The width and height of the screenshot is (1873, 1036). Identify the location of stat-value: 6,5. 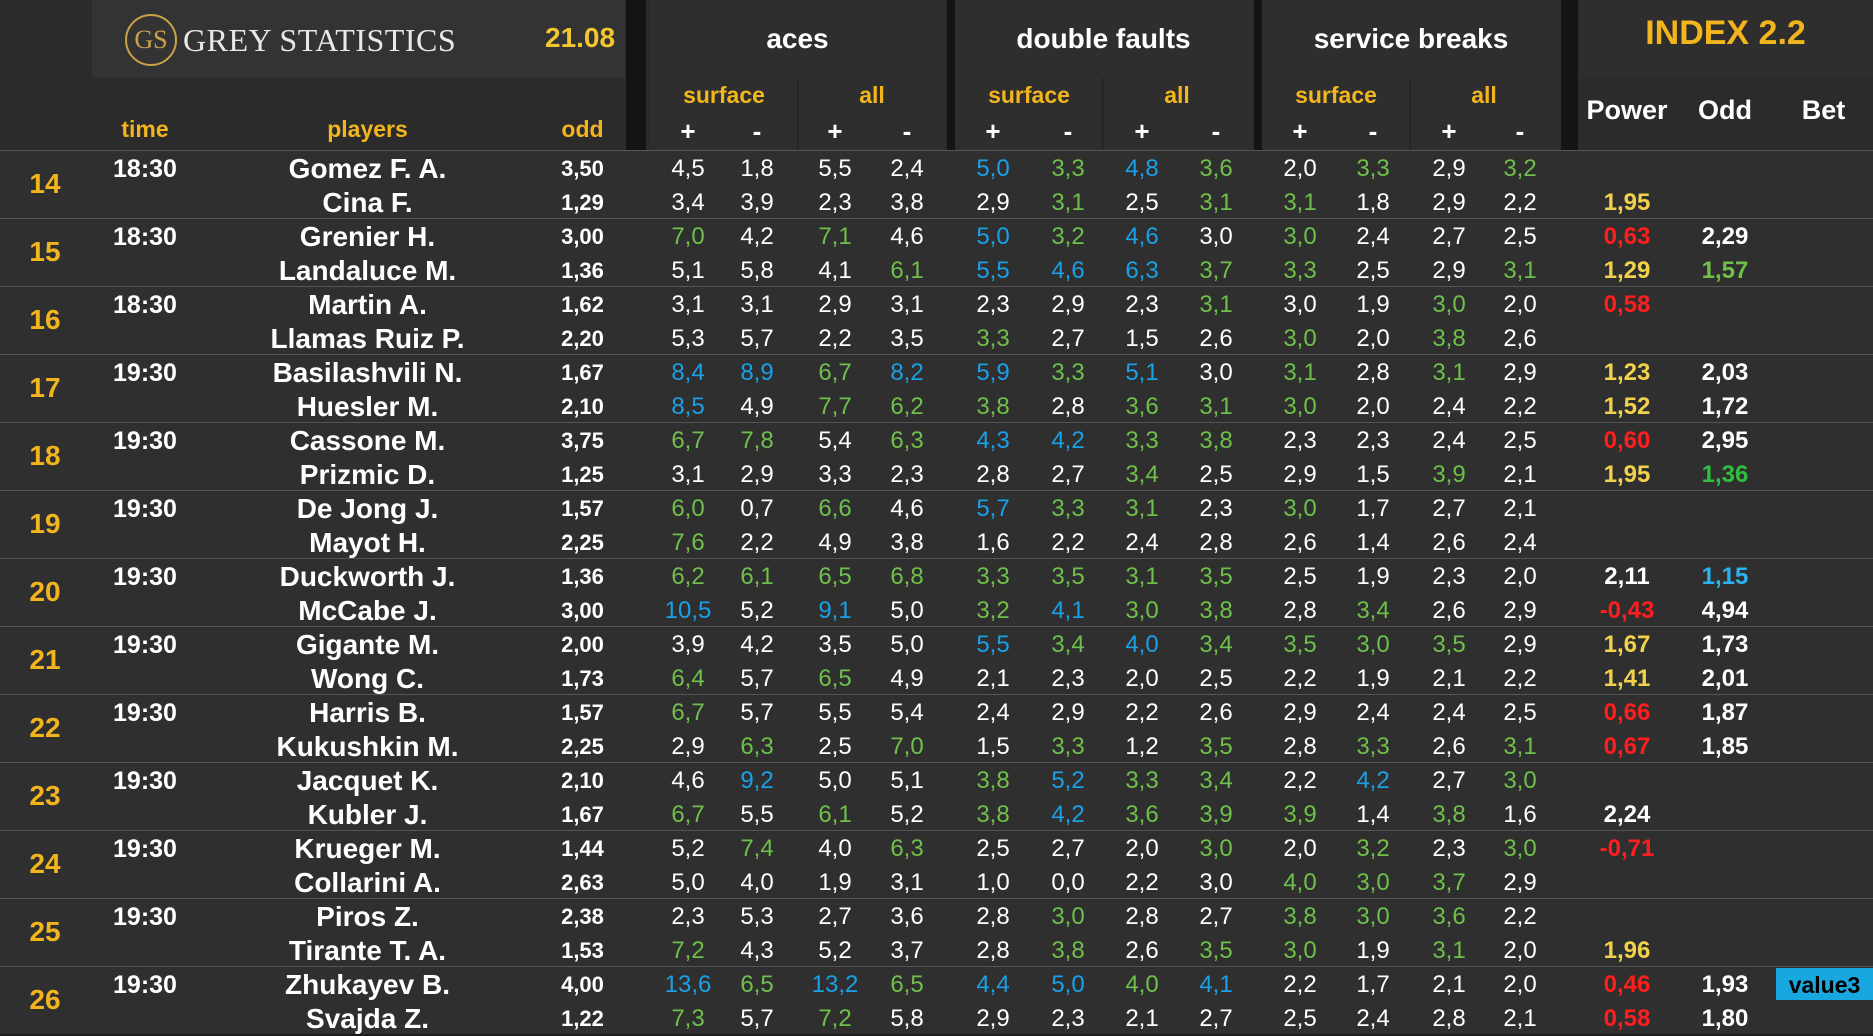
(907, 984).